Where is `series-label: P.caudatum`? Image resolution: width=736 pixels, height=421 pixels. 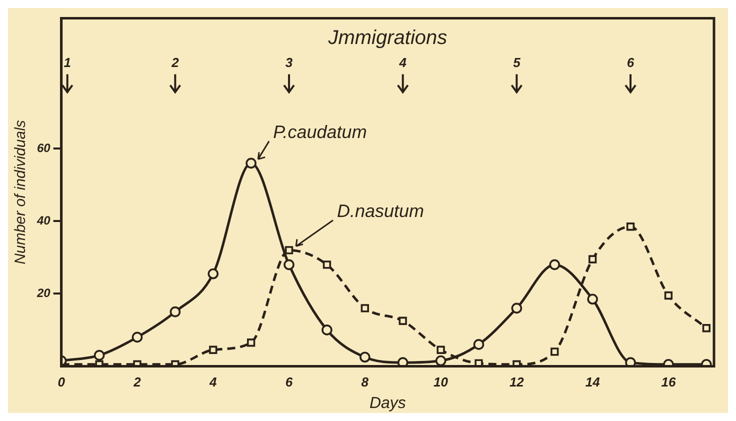
series-label: P.caudatum is located at coordinates (320, 132).